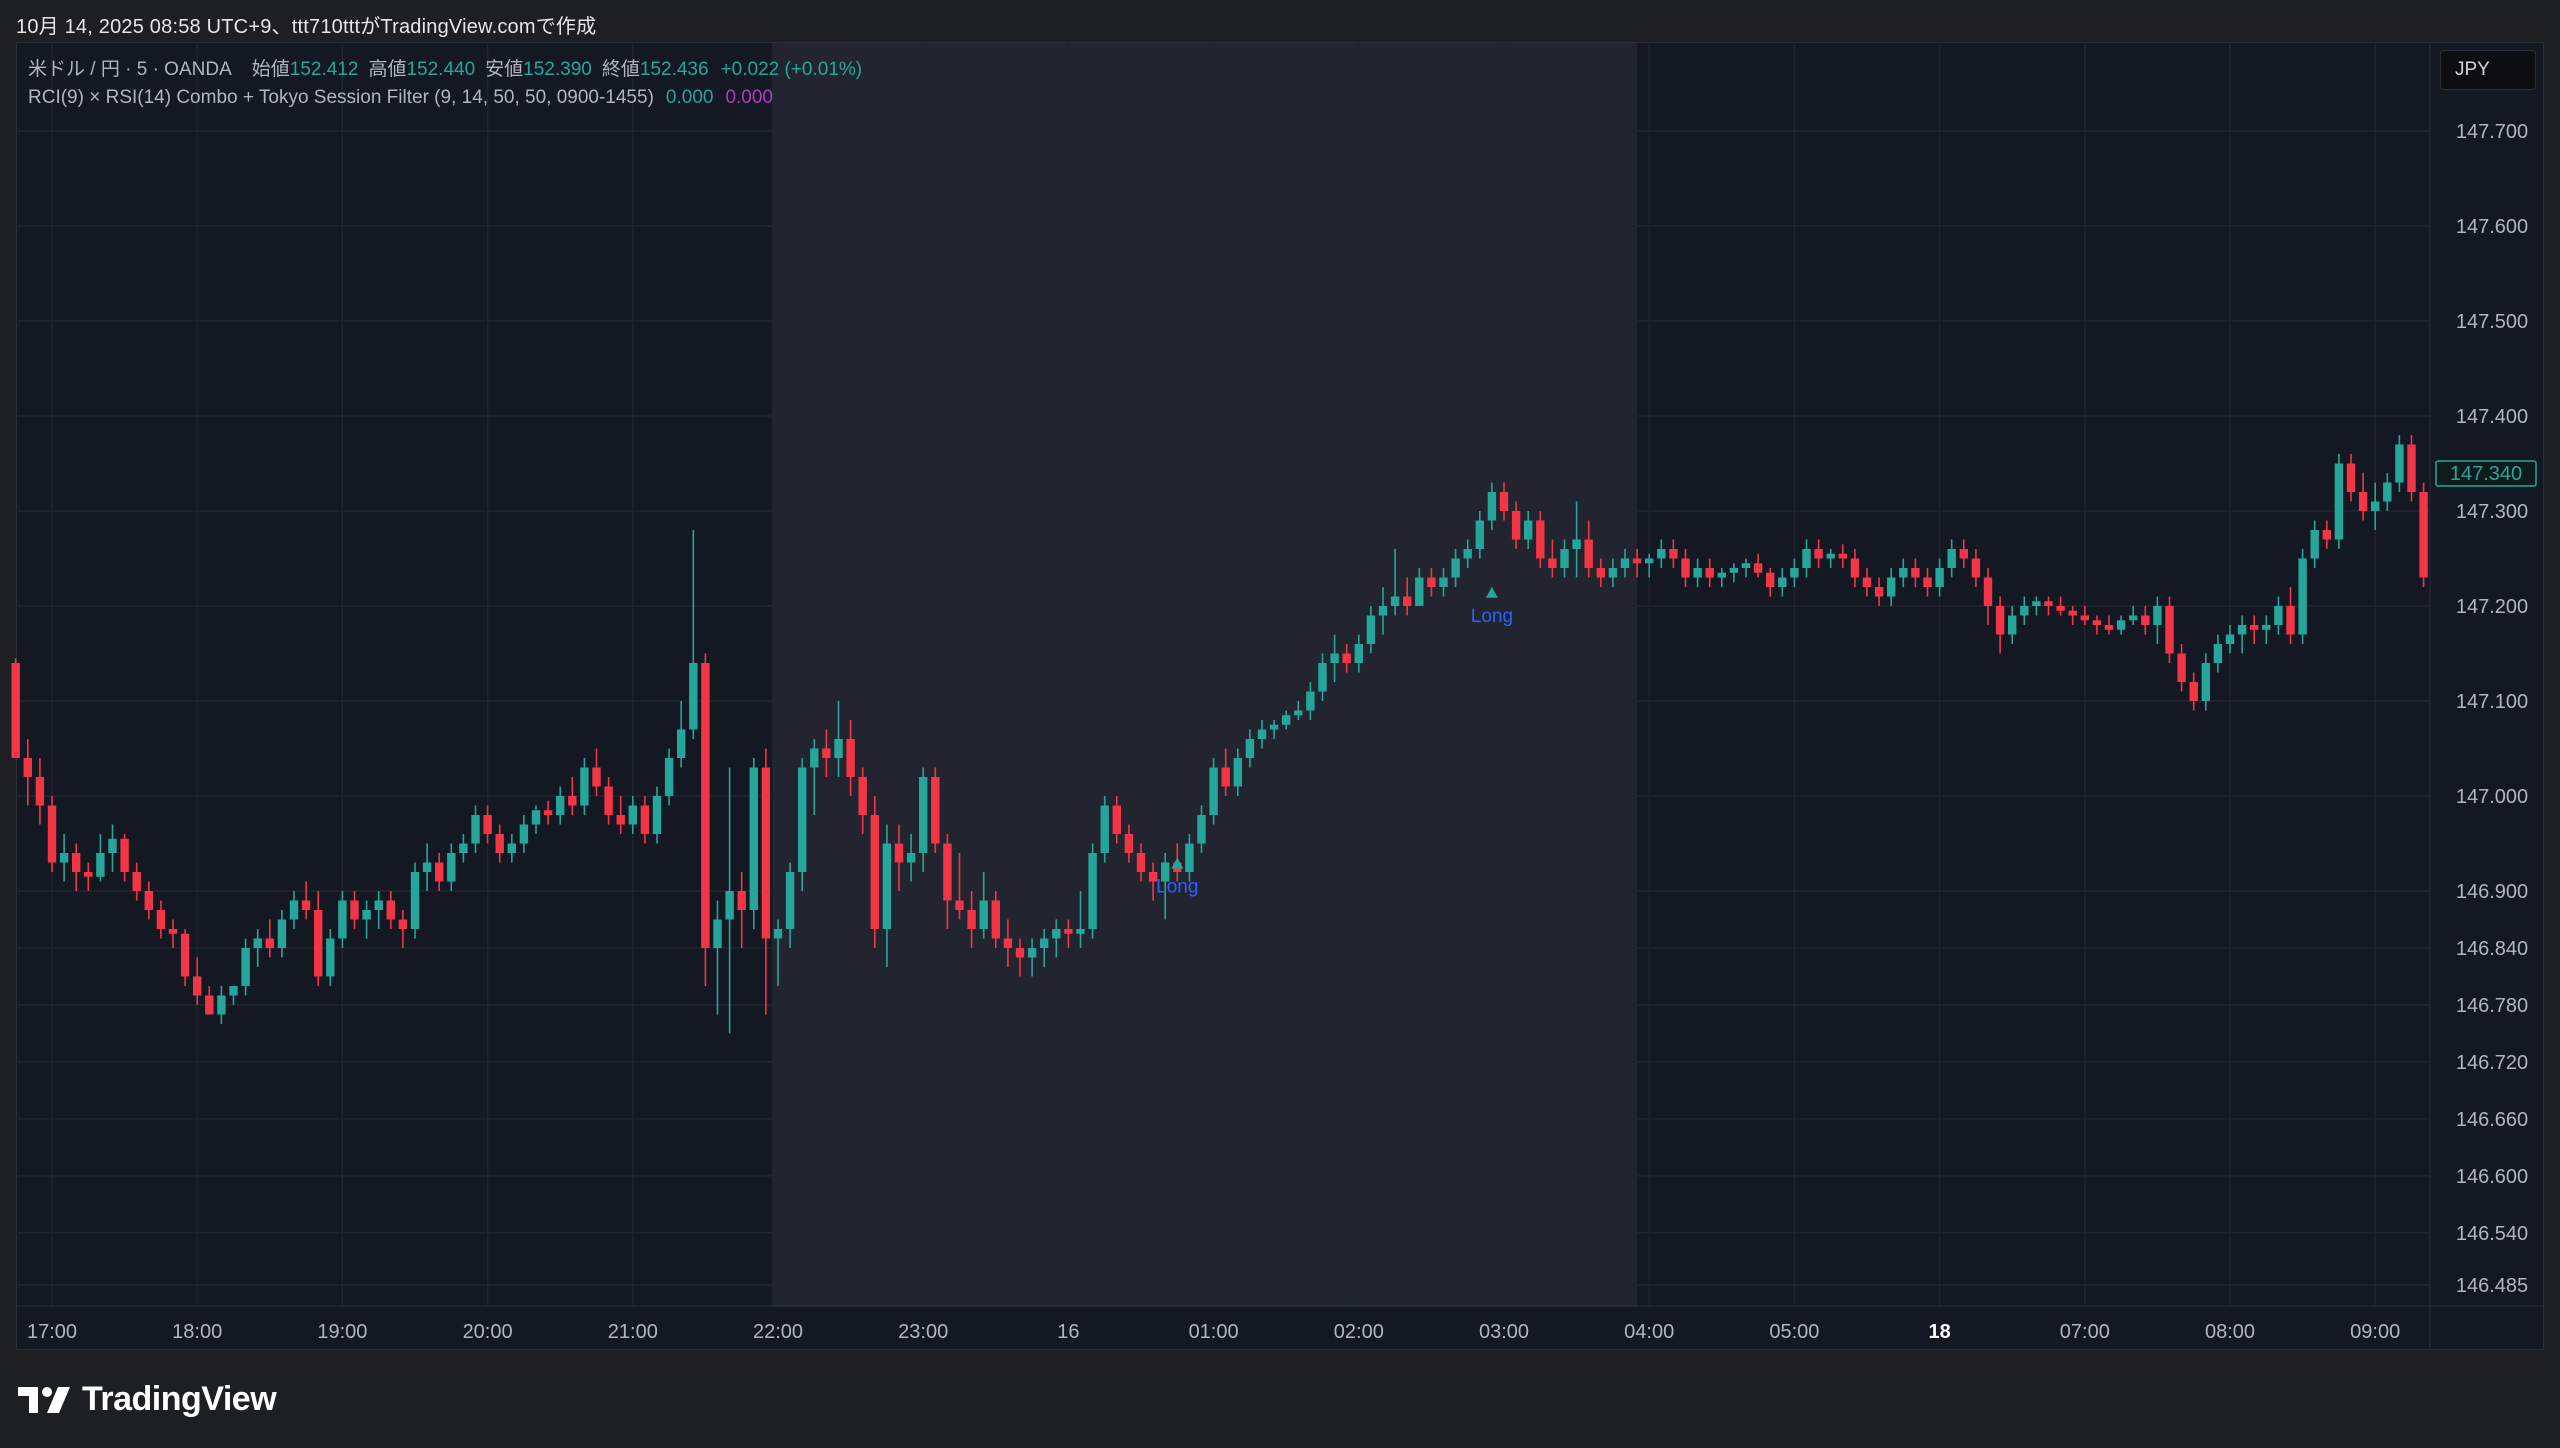  Describe the element at coordinates (1939, 1332) in the screenshot. I see `time-tick-label: 18` at that location.